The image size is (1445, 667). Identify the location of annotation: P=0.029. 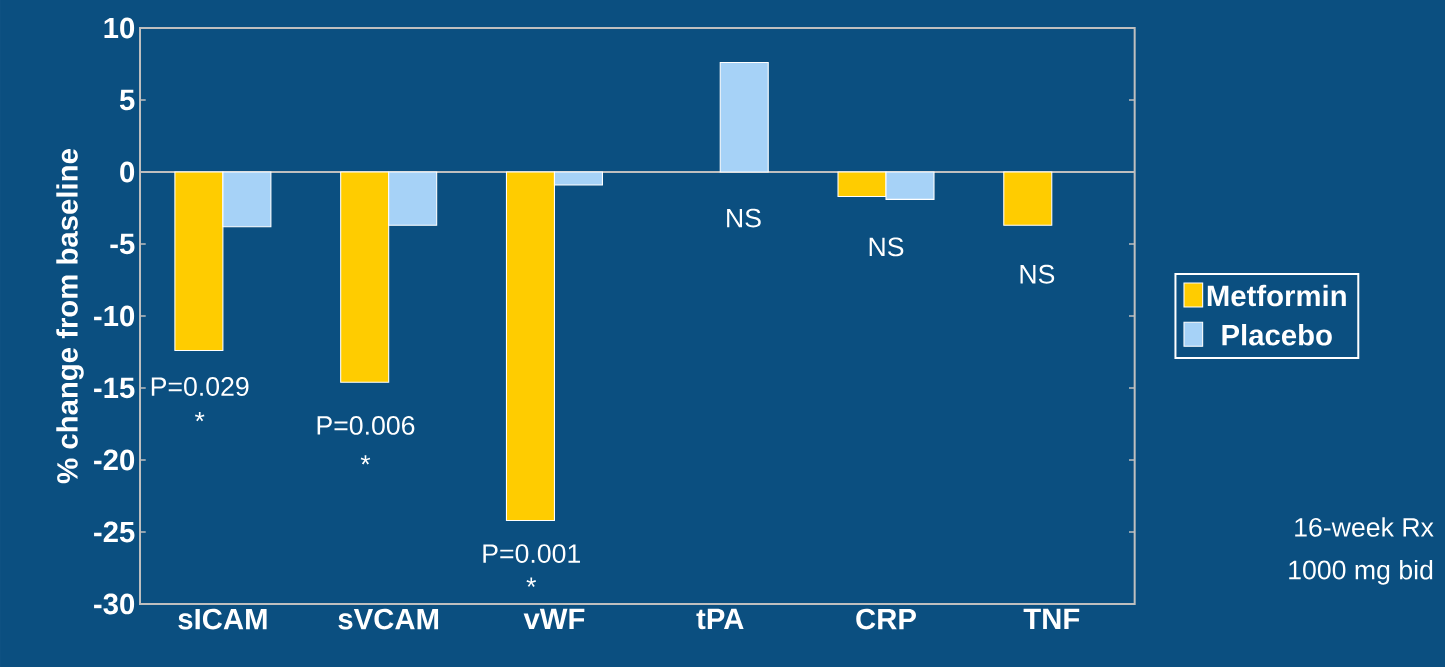
(200, 386).